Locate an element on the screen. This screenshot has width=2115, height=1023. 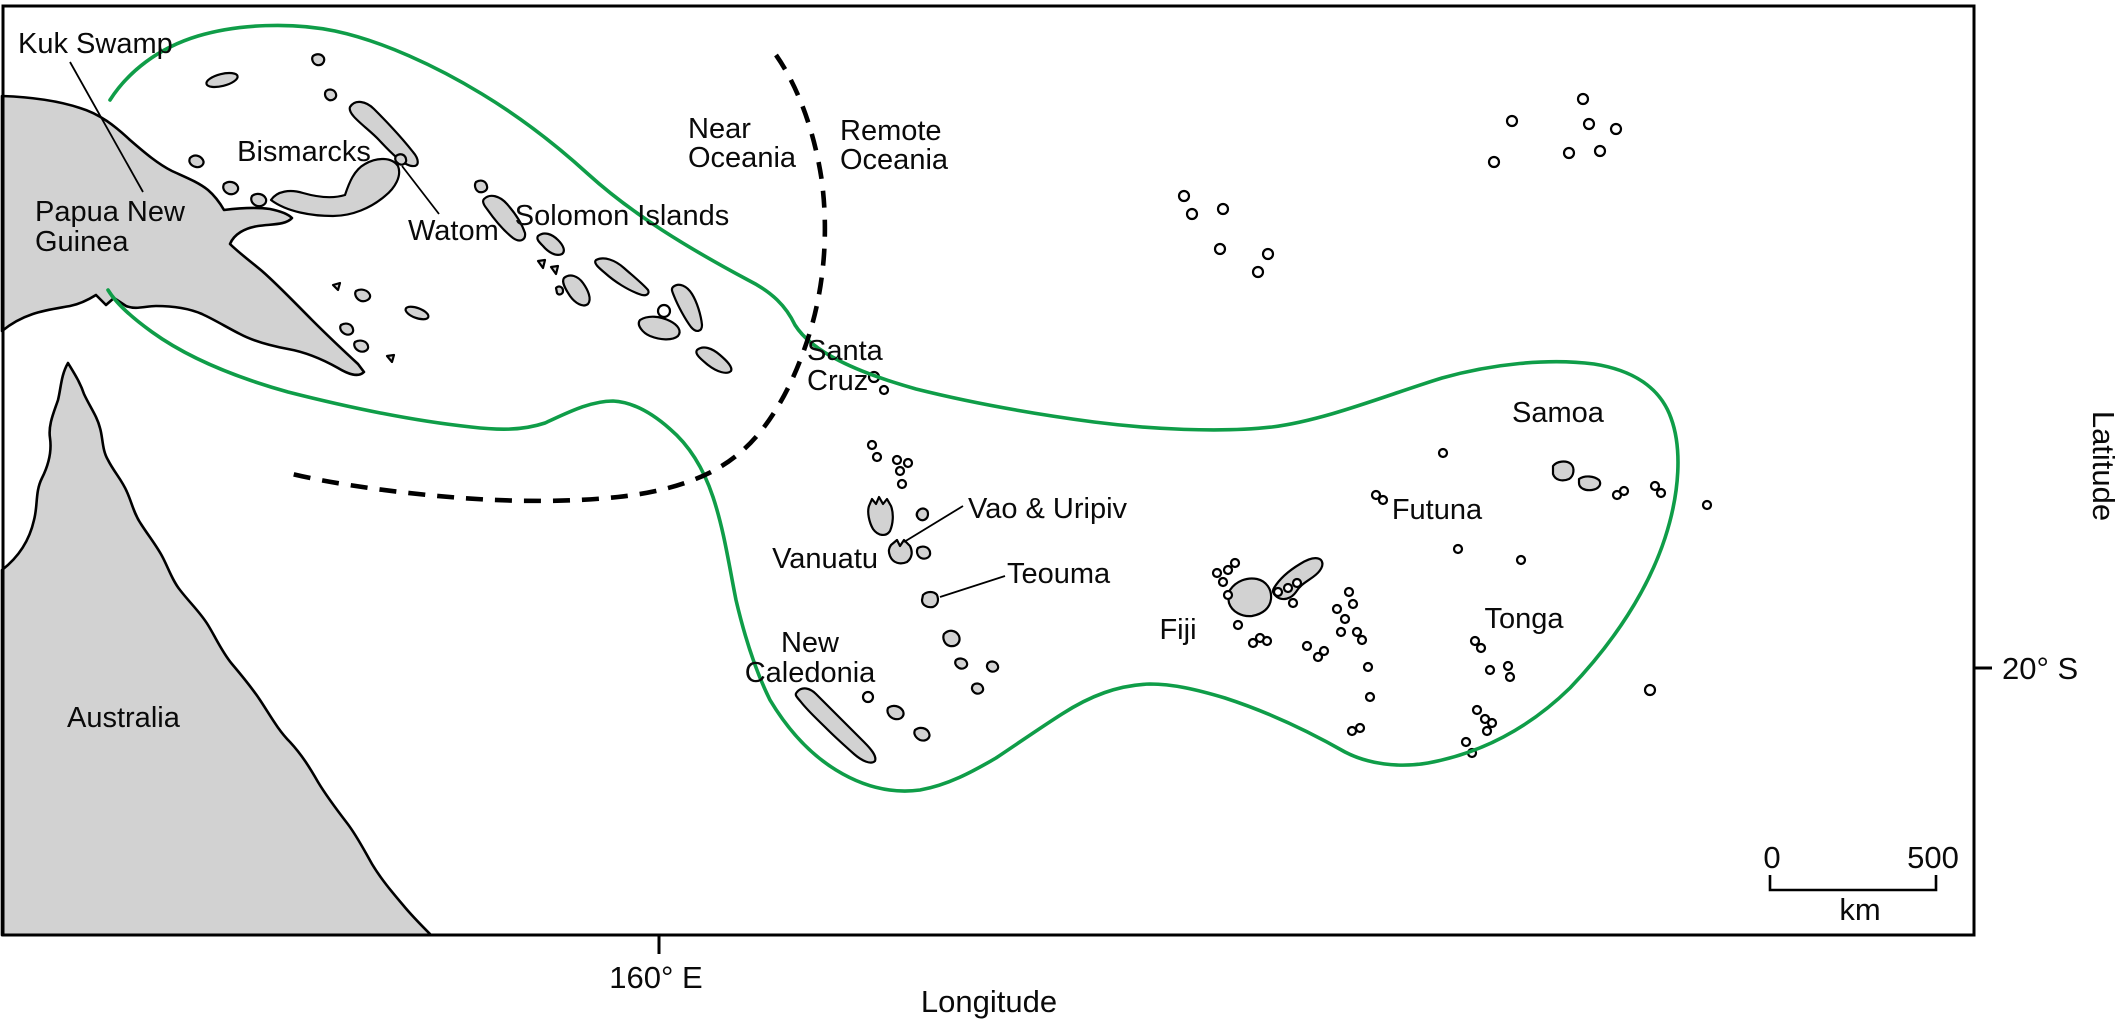
islands-new-caledonia is located at coordinates (862, 725).